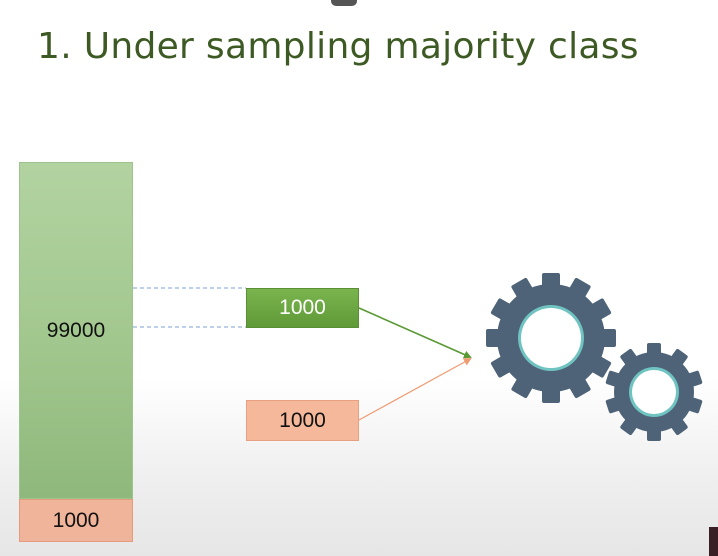 The height and width of the screenshot is (556, 718). What do you see at coordinates (415, 389) in the screenshot?
I see `arrow-orange` at bounding box center [415, 389].